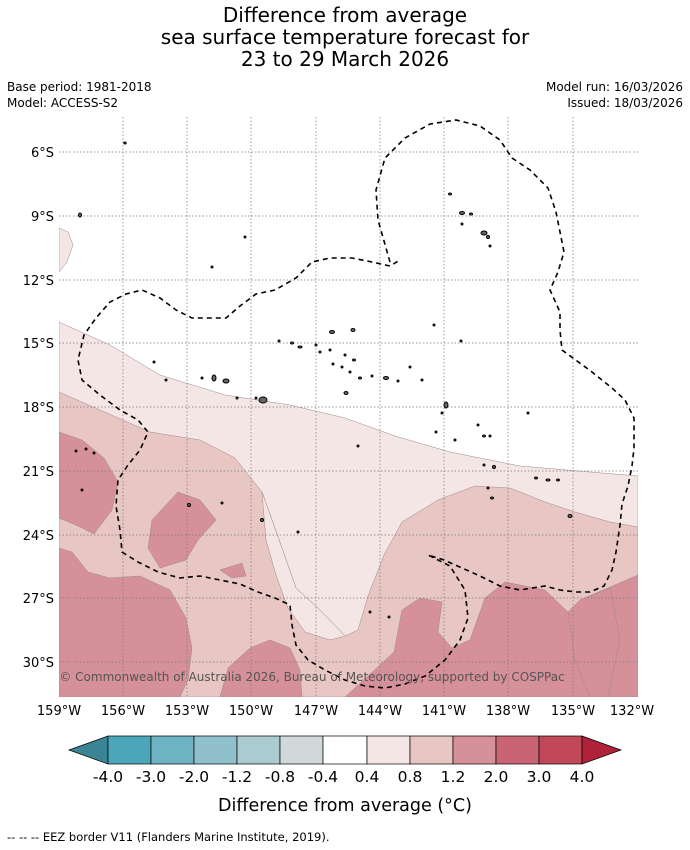 The height and width of the screenshot is (850, 690). What do you see at coordinates (453, 777) in the screenshot?
I see `colorbar-tick: 1.2` at bounding box center [453, 777].